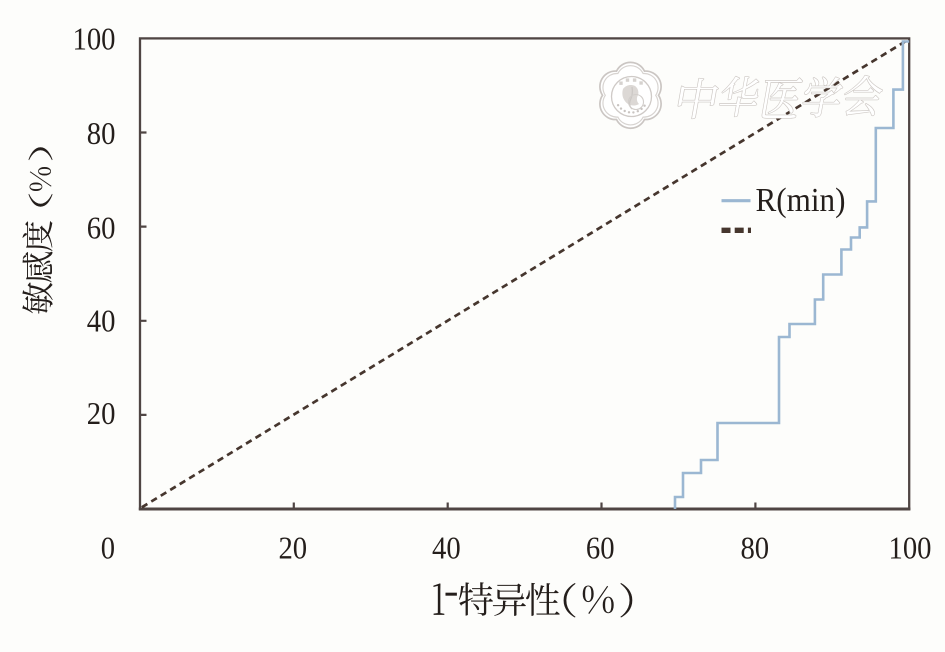 This screenshot has width=945, height=652. What do you see at coordinates (801, 200) in the screenshot?
I see `svg-text: R(min)` at bounding box center [801, 200].